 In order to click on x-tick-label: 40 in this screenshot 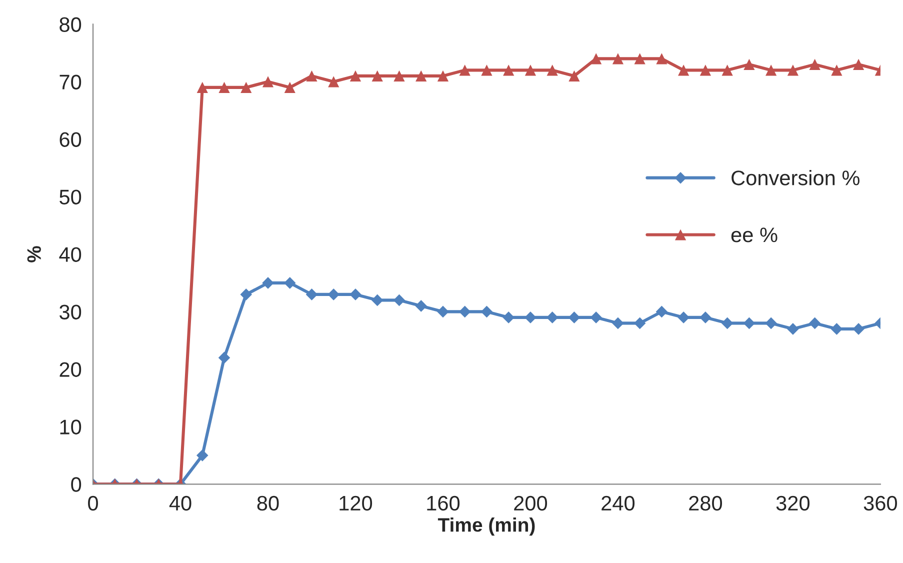, I will do `click(180, 503)`.